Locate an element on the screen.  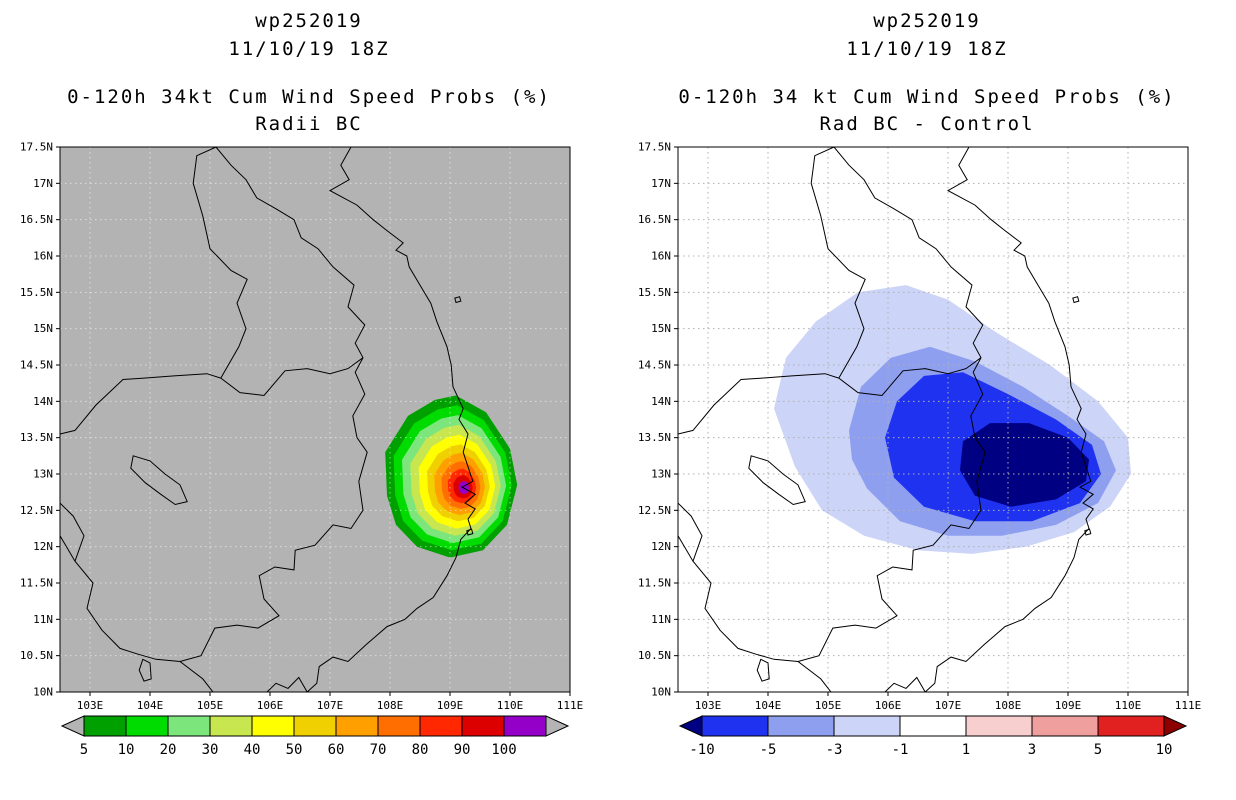
diff-band--10 is located at coordinates (1024, 465).